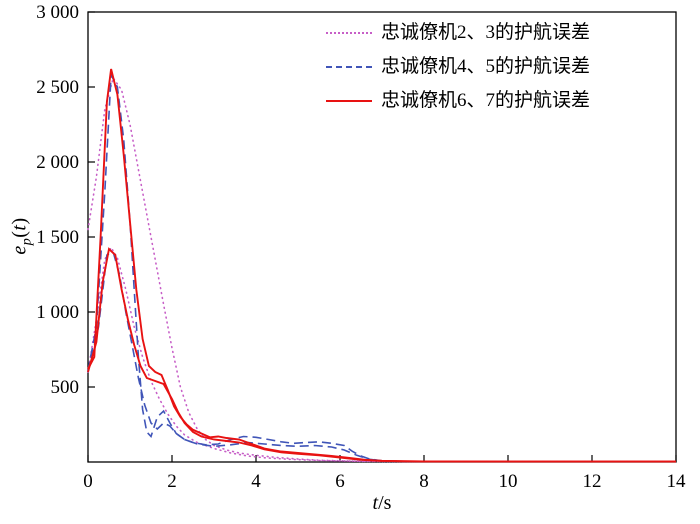 Image resolution: width=700 pixels, height=524 pixels. I want to click on x-tick-label: 4, so click(256, 481).